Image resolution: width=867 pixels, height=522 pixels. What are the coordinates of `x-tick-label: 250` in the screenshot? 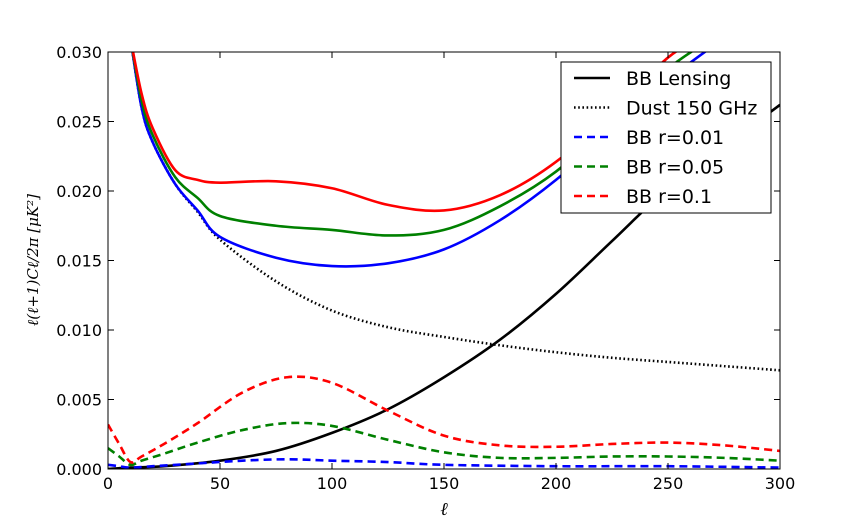 It's located at (668, 483).